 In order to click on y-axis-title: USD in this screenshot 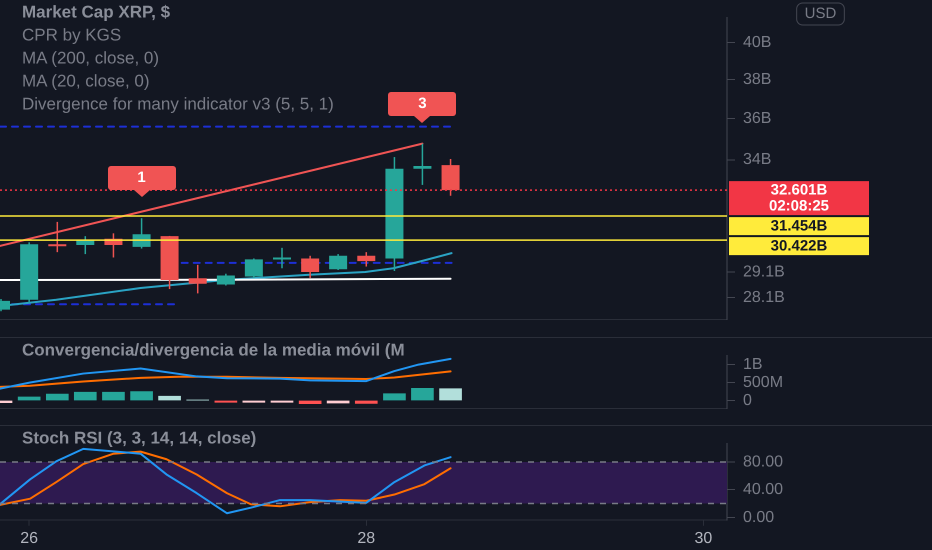, I will do `click(820, 13)`.